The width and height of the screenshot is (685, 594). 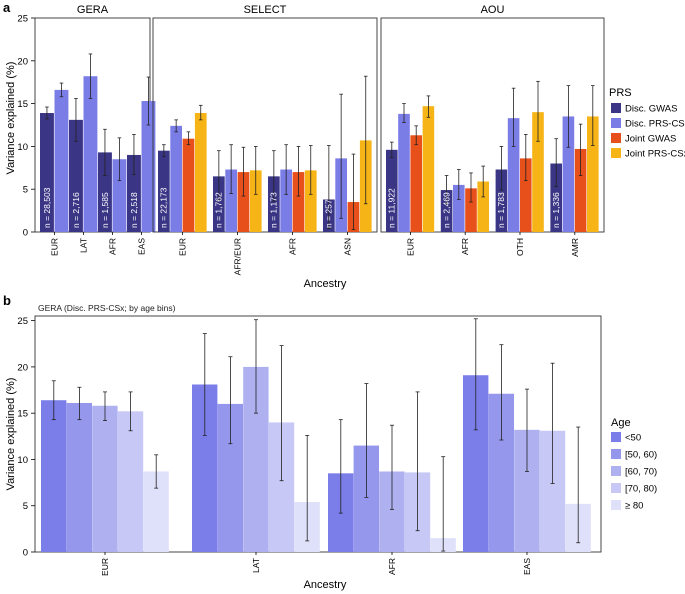 What do you see at coordinates (107, 308) in the screenshot?
I see `panel-b-title: GERA (Disc. PRS-CSx; by age bins)` at bounding box center [107, 308].